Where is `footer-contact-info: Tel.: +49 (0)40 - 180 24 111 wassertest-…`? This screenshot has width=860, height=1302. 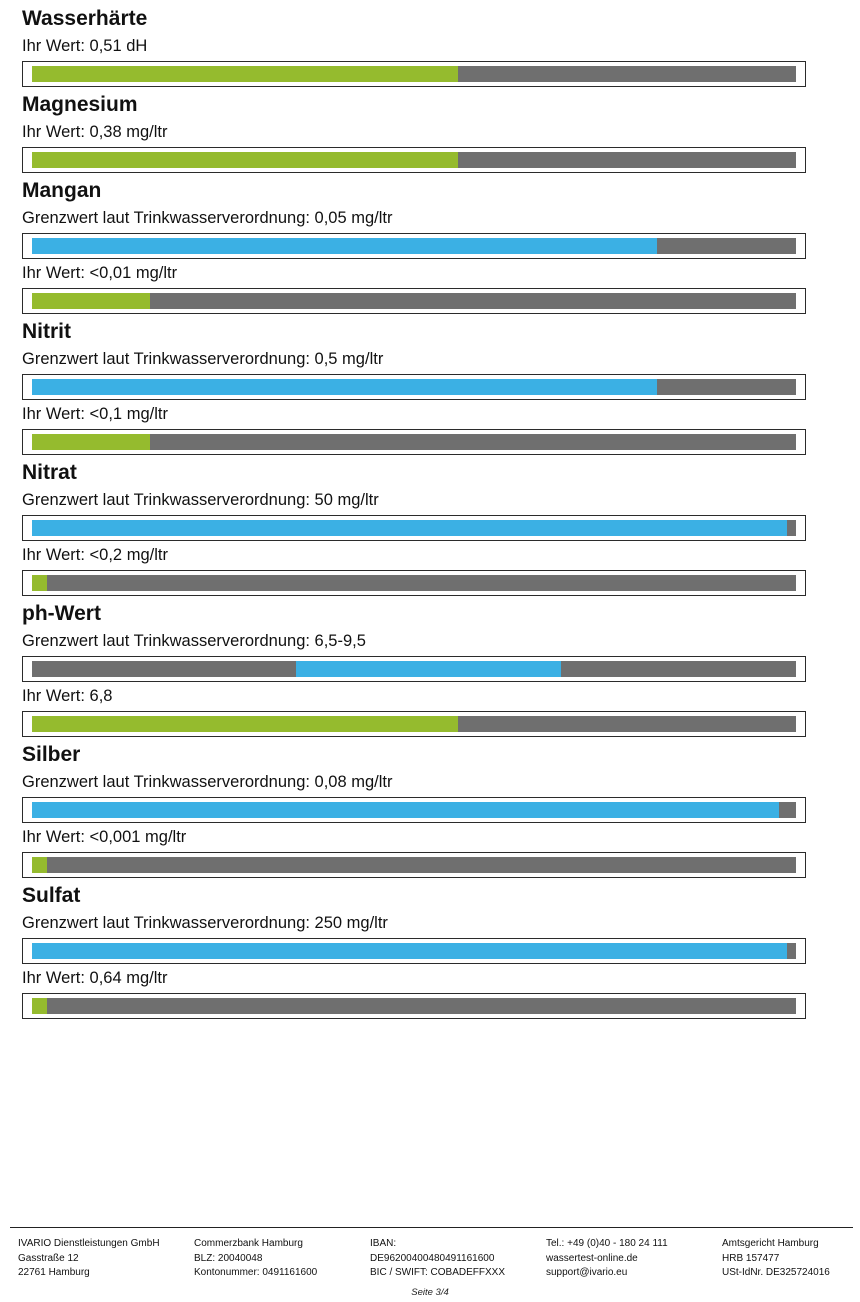 footer-contact-info: Tel.: +49 (0)40 - 180 24 111 wassertest-… is located at coordinates (607, 1259).